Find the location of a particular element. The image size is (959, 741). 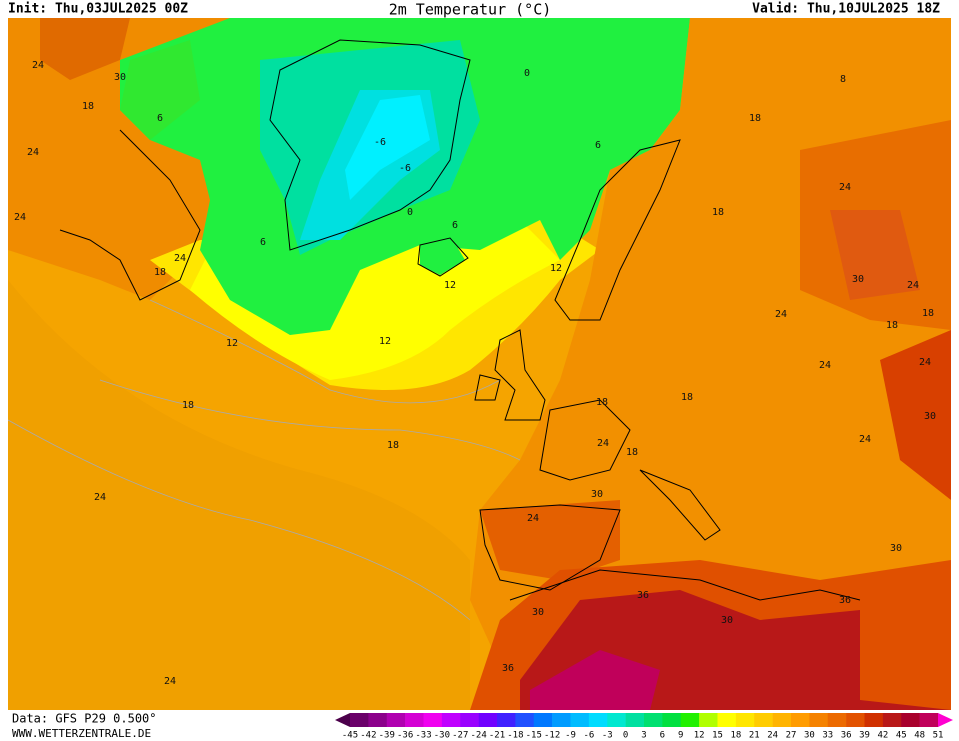

colorbar-label: -9 is located at coordinates (570, 736).